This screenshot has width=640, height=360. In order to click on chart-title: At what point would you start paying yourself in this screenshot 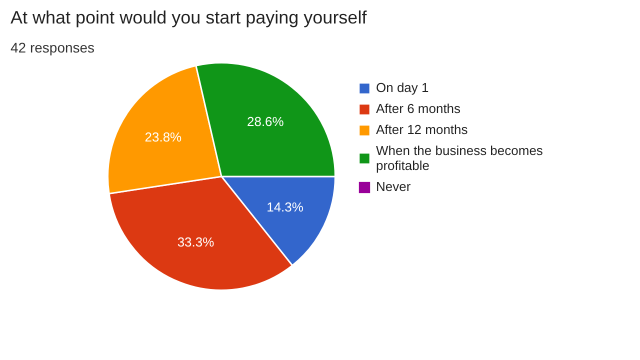, I will do `click(189, 18)`.